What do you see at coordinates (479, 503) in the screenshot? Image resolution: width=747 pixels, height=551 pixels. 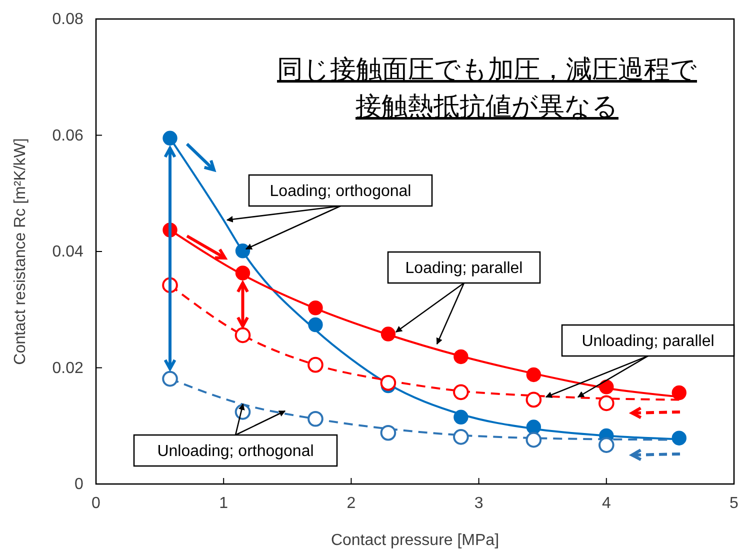 I see `x-tick-label: 3` at bounding box center [479, 503].